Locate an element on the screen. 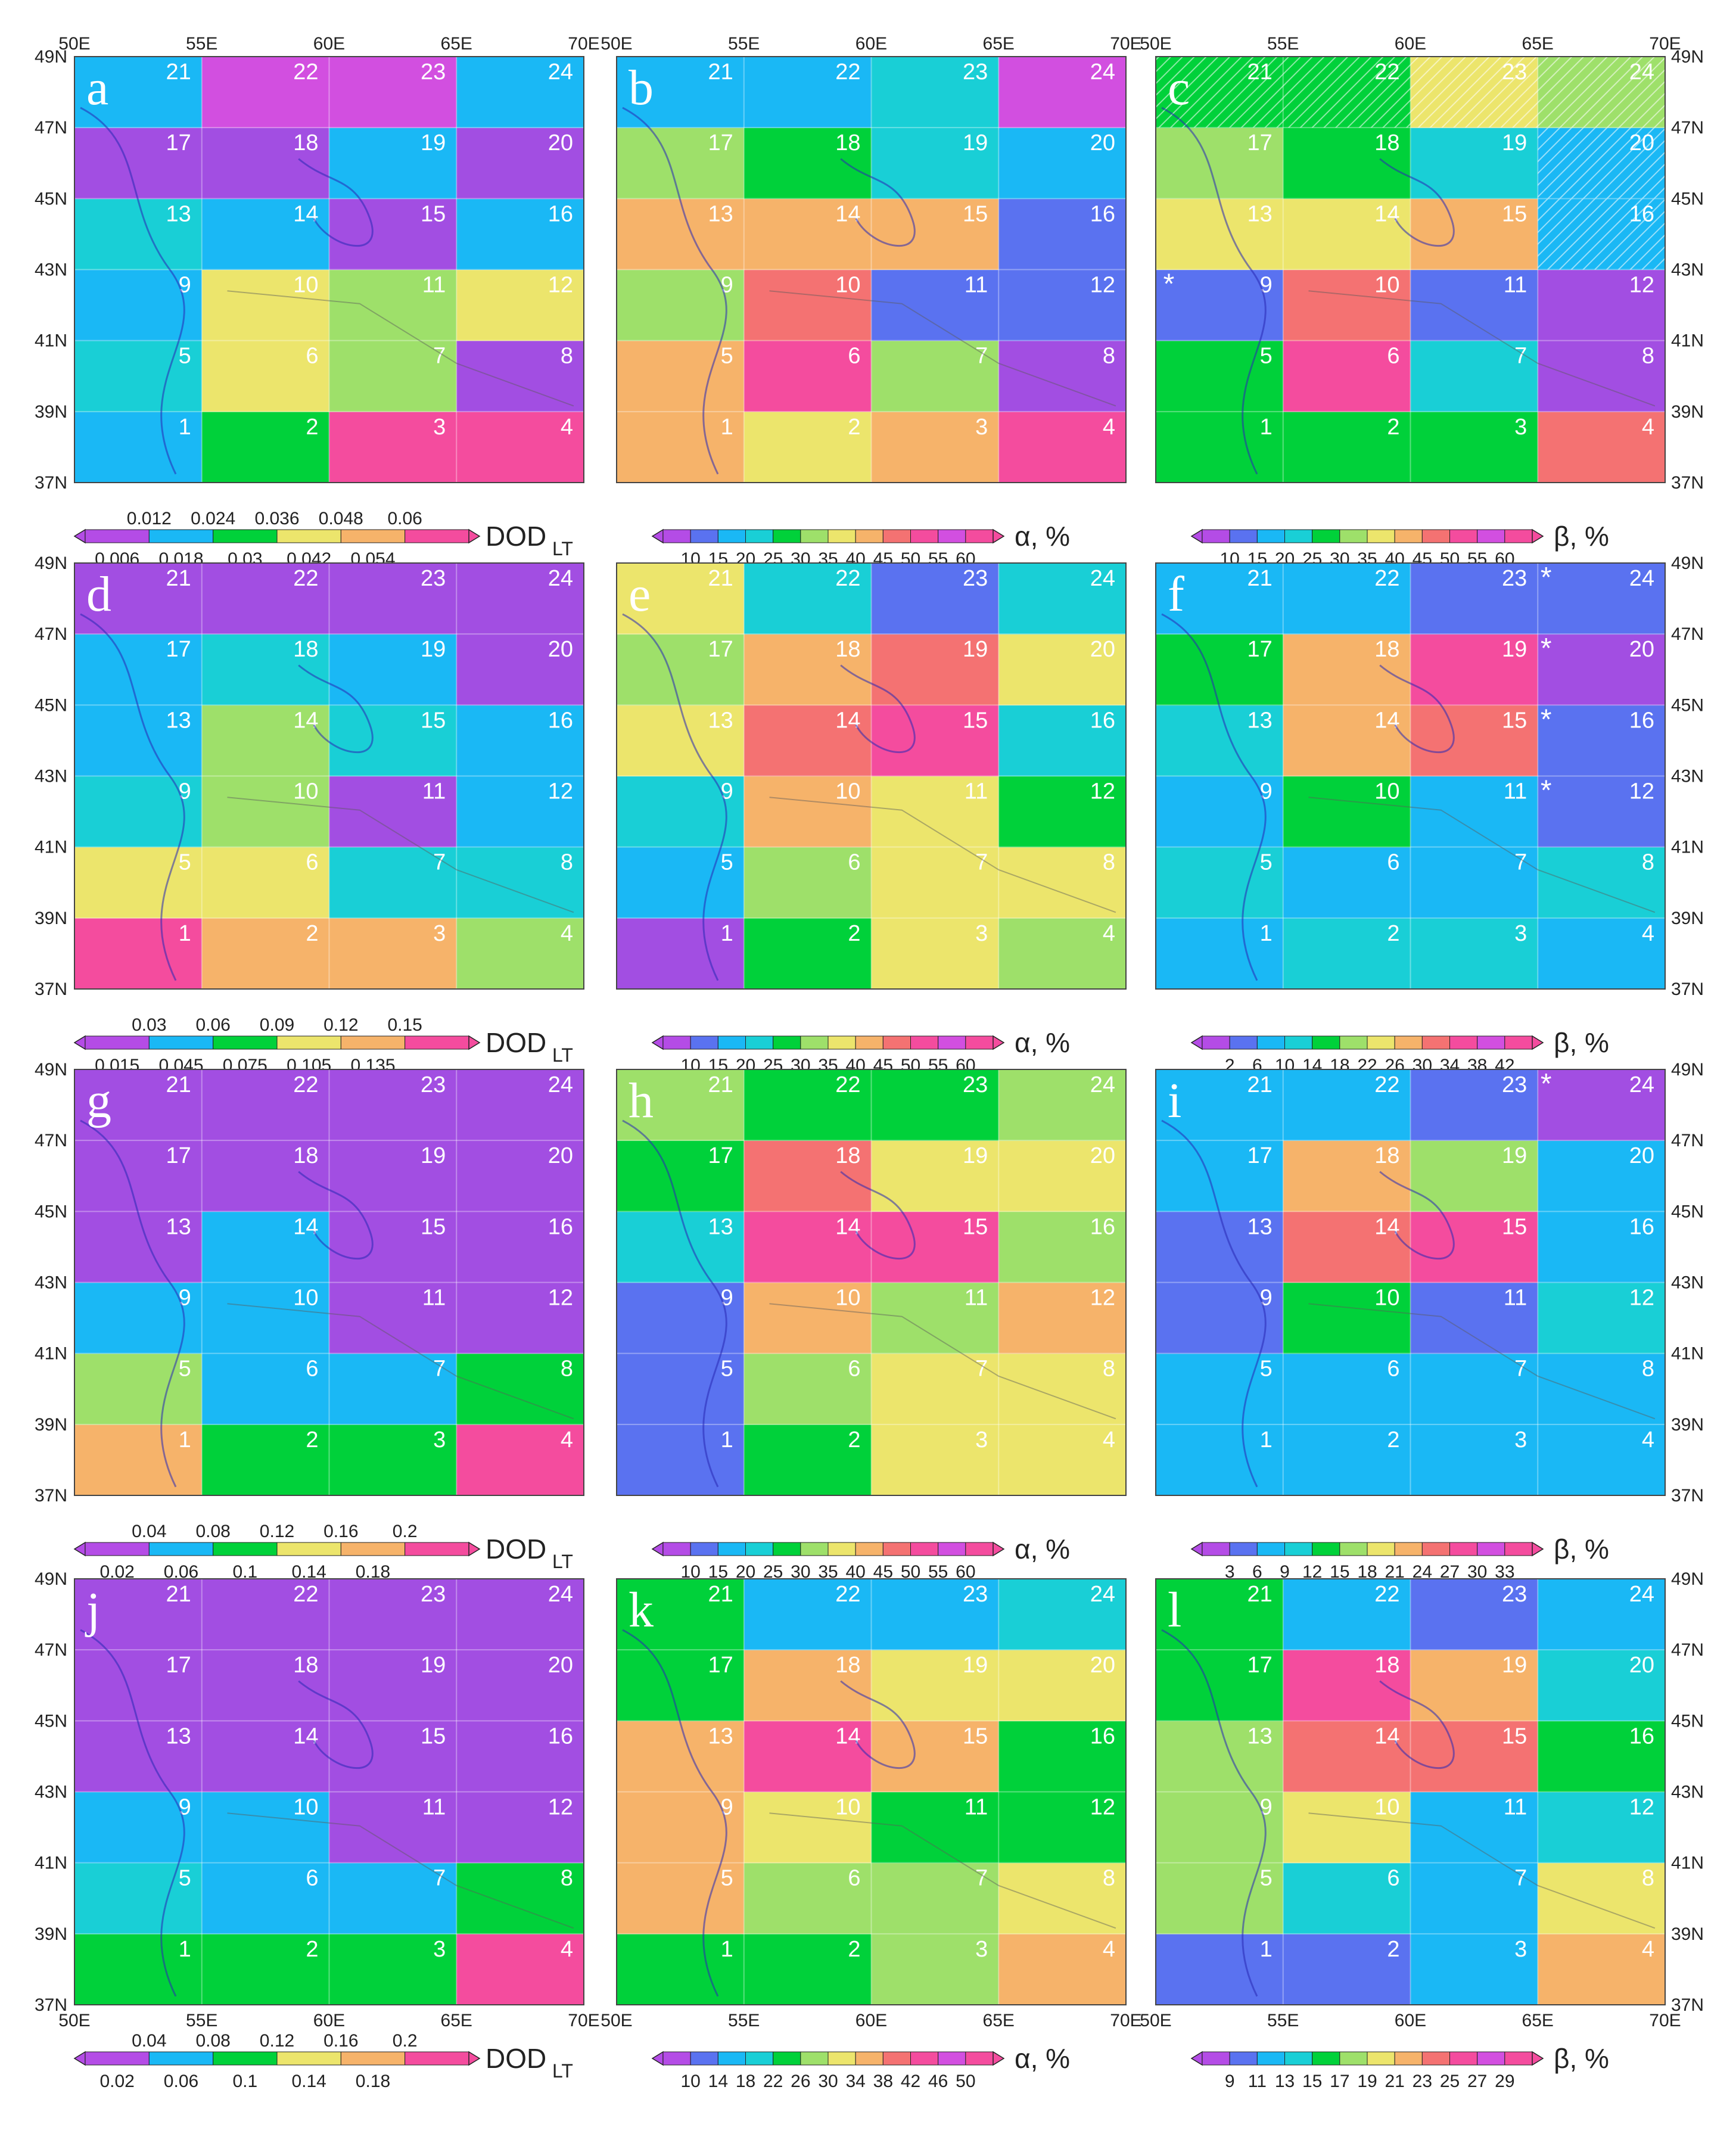  latitude-tick: 37N is located at coordinates (51, 989).